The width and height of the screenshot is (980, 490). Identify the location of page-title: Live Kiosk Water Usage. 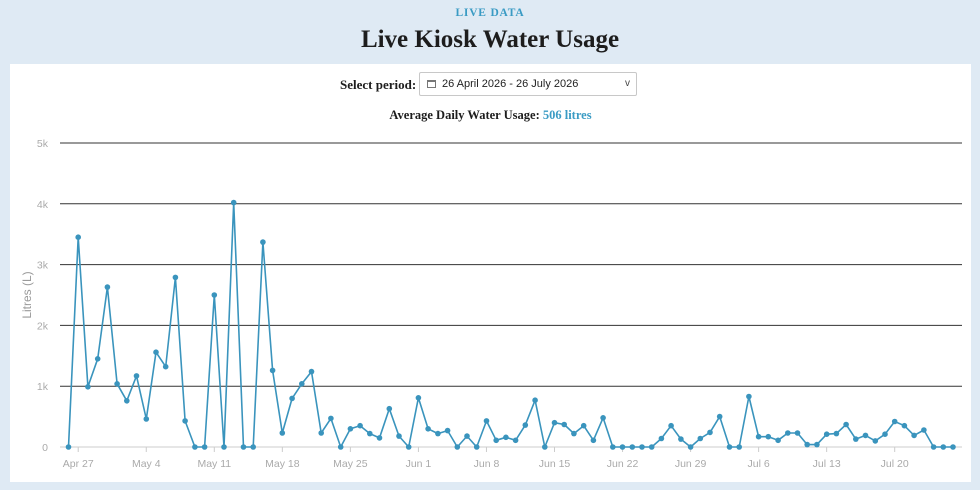
(490, 39).